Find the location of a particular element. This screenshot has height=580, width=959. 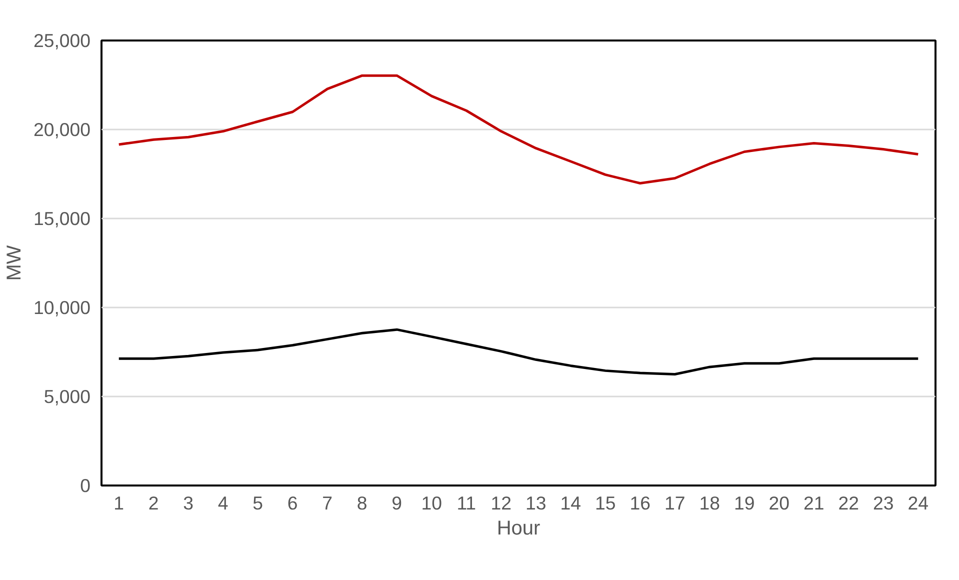

x-tick-label: 16 is located at coordinates (640, 503).